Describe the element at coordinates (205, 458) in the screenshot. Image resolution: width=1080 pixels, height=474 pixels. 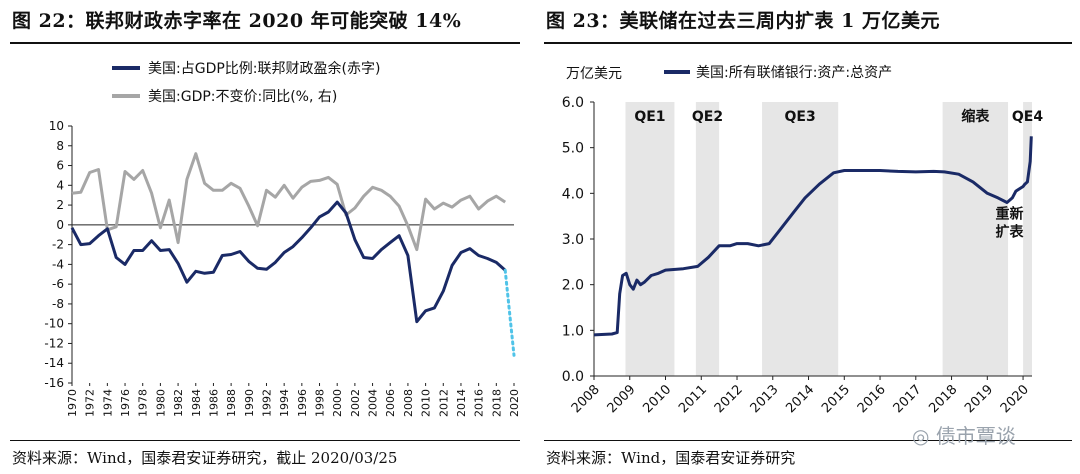
I see `left-source-note: 资料来源：Wind，国泰君安证券研究，截止 2020/03/25` at that location.